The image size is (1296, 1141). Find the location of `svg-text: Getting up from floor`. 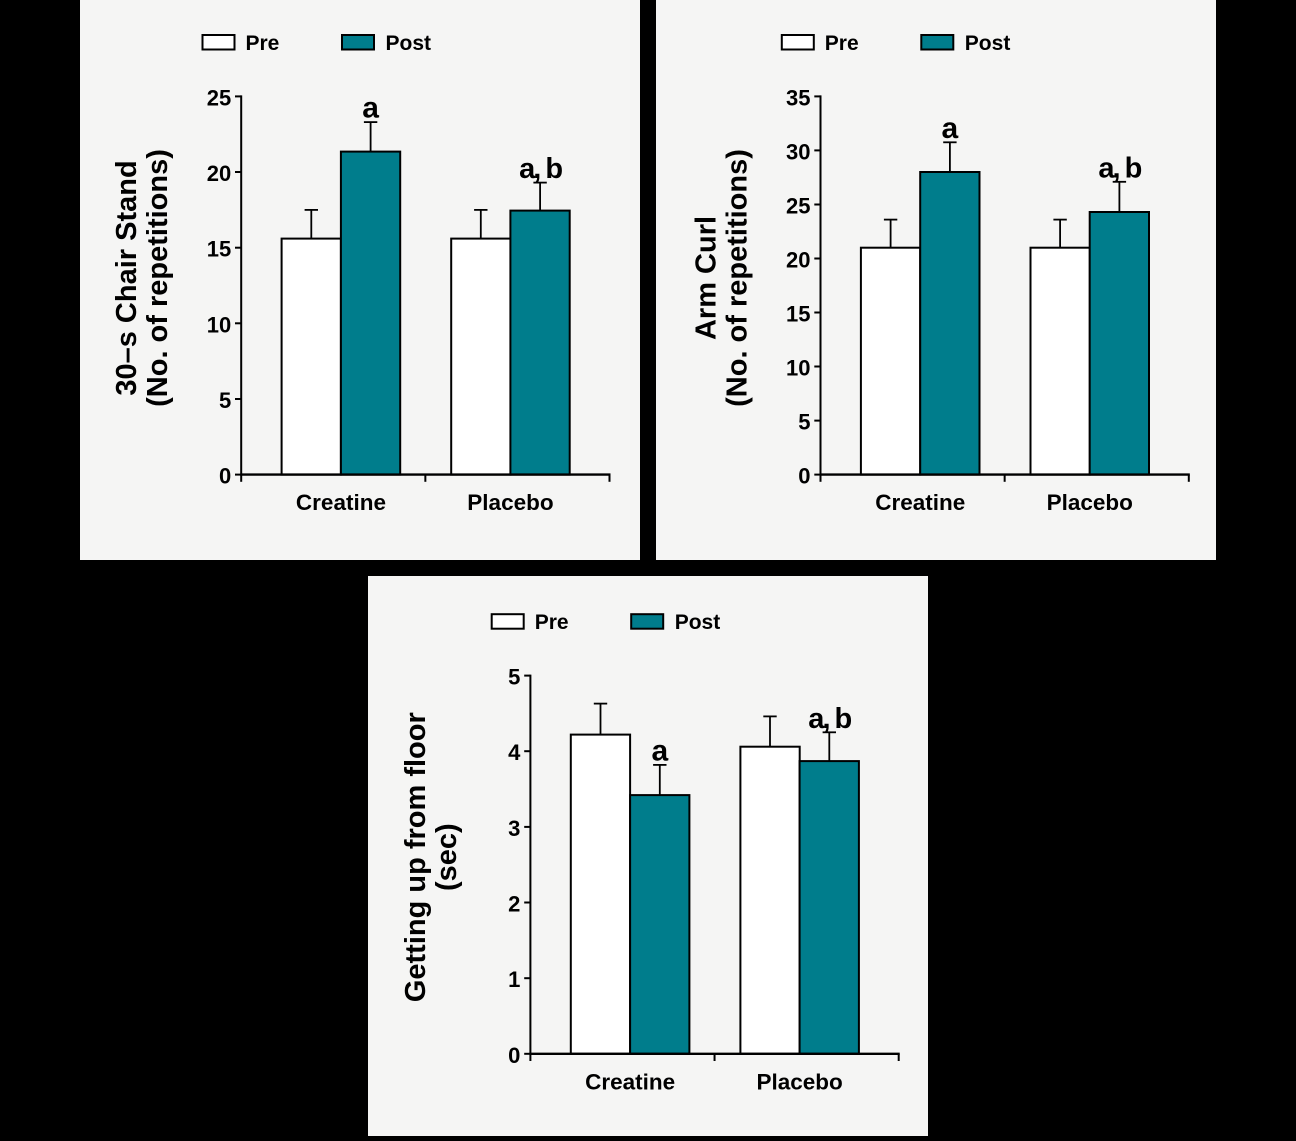

svg-text: Getting up from floor is located at coordinates (416, 857).